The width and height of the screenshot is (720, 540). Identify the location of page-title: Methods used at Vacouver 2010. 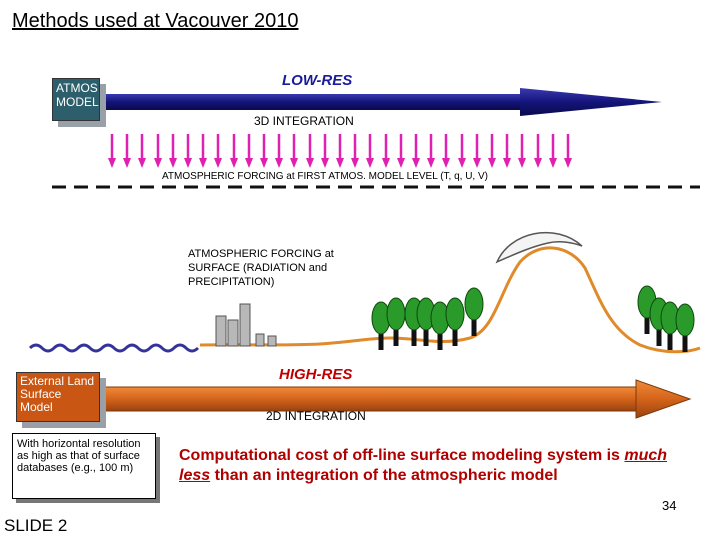
(155, 21).